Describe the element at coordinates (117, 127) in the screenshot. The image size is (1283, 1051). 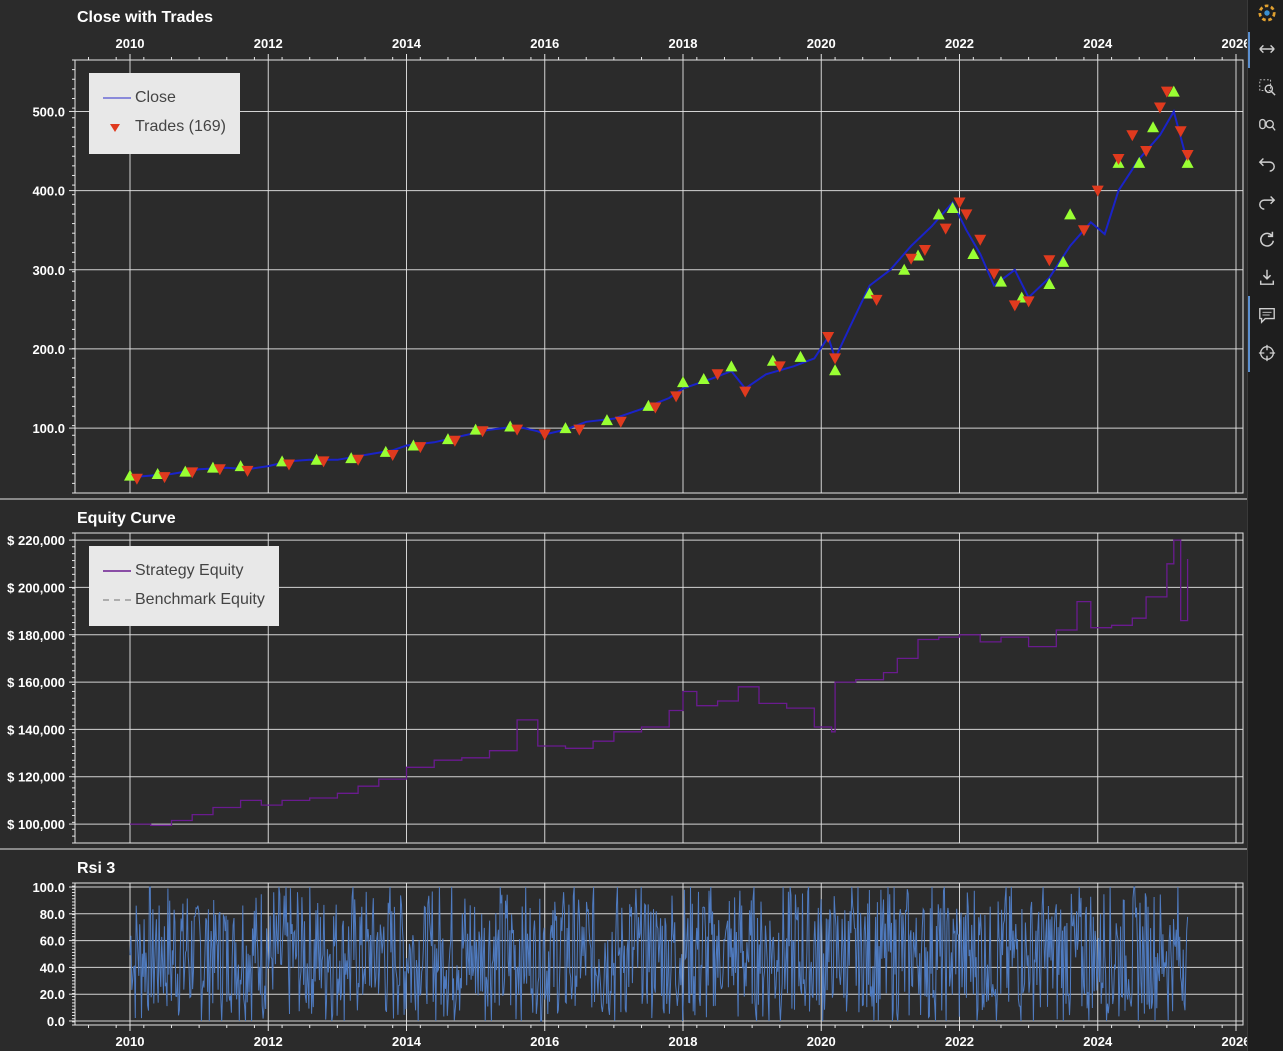
I see `trade-triangle-icon` at that location.